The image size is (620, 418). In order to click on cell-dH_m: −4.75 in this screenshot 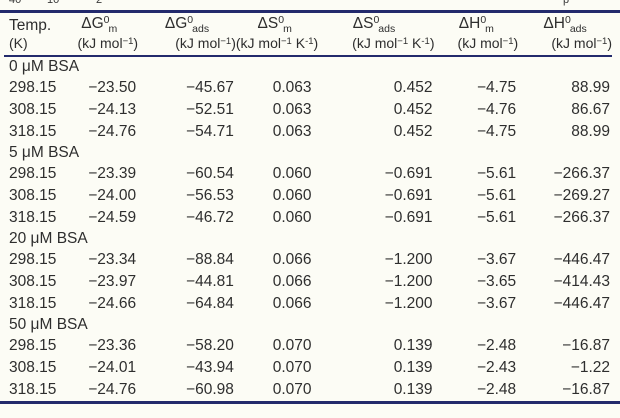, I will do `click(496, 131)`.